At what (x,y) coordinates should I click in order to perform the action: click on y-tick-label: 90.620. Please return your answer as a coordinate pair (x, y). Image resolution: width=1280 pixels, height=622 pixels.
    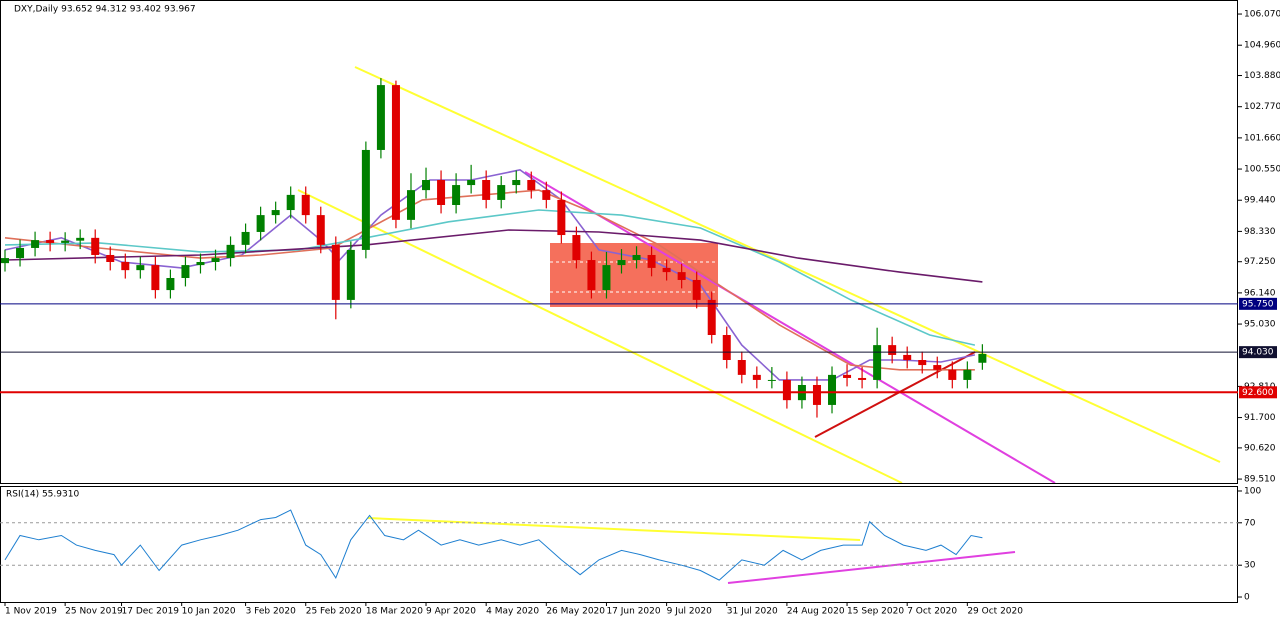
    Looking at the image, I should click on (1260, 448).